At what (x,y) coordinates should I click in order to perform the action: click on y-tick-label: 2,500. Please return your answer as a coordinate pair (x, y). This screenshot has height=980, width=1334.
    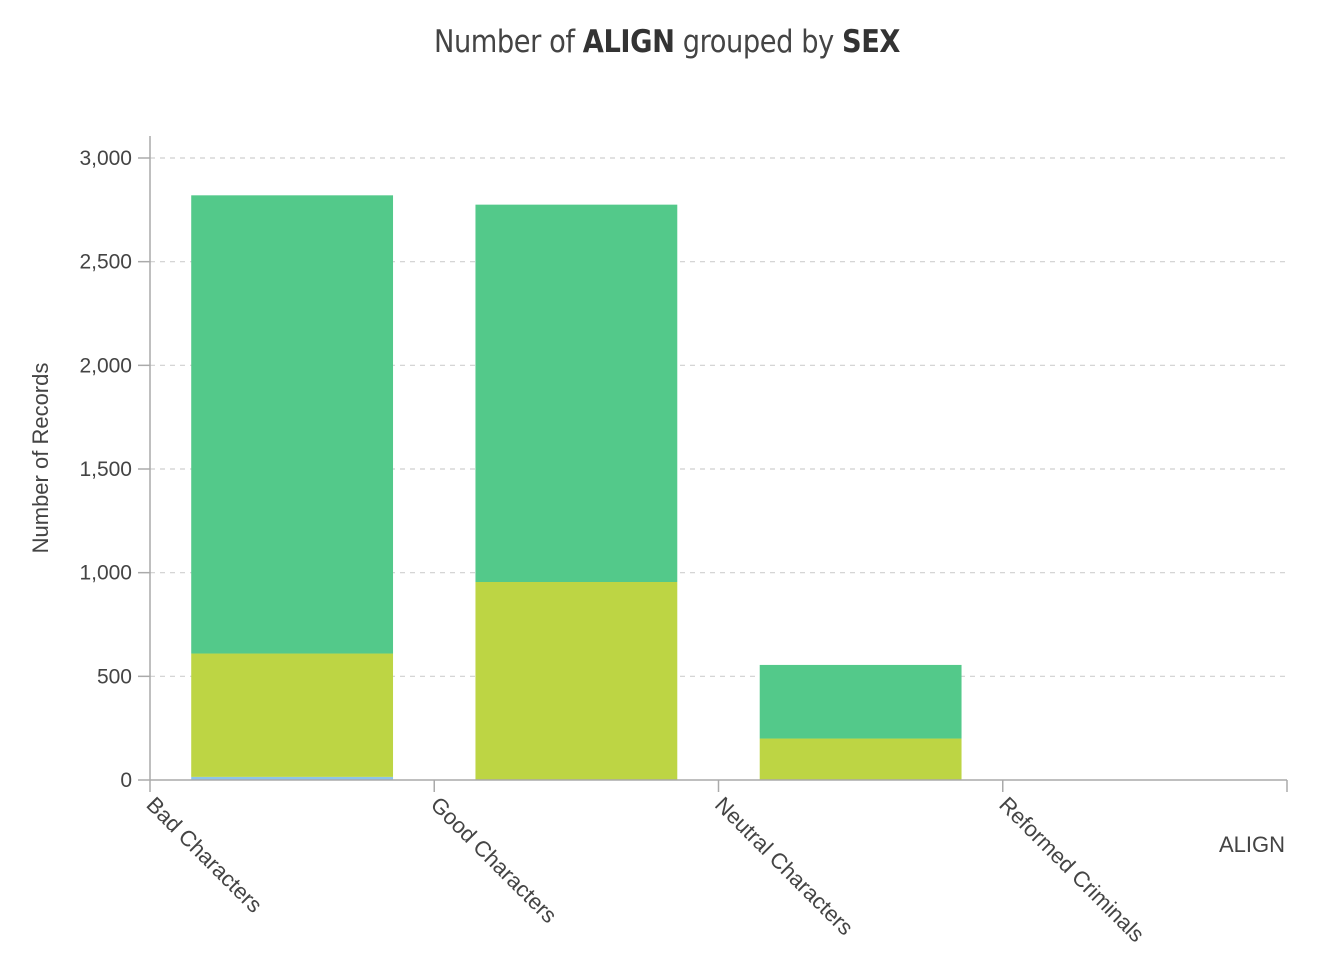
    Looking at the image, I should click on (105, 262).